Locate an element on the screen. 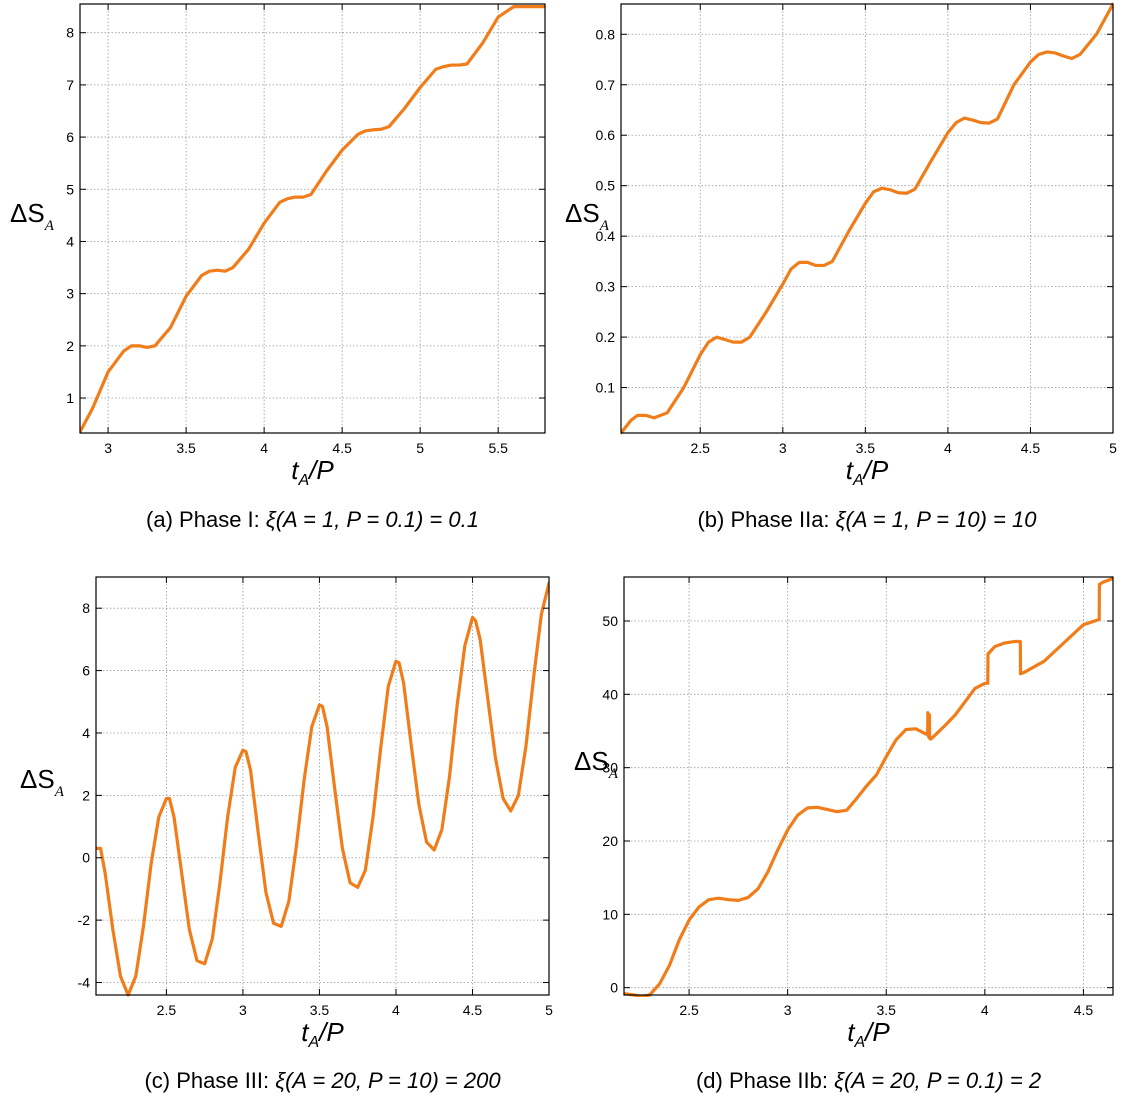 The image size is (1123, 1099). panel-caption: (c) Phase III: ξ(A = 20, P = 10) = 200 is located at coordinates (322, 1080).